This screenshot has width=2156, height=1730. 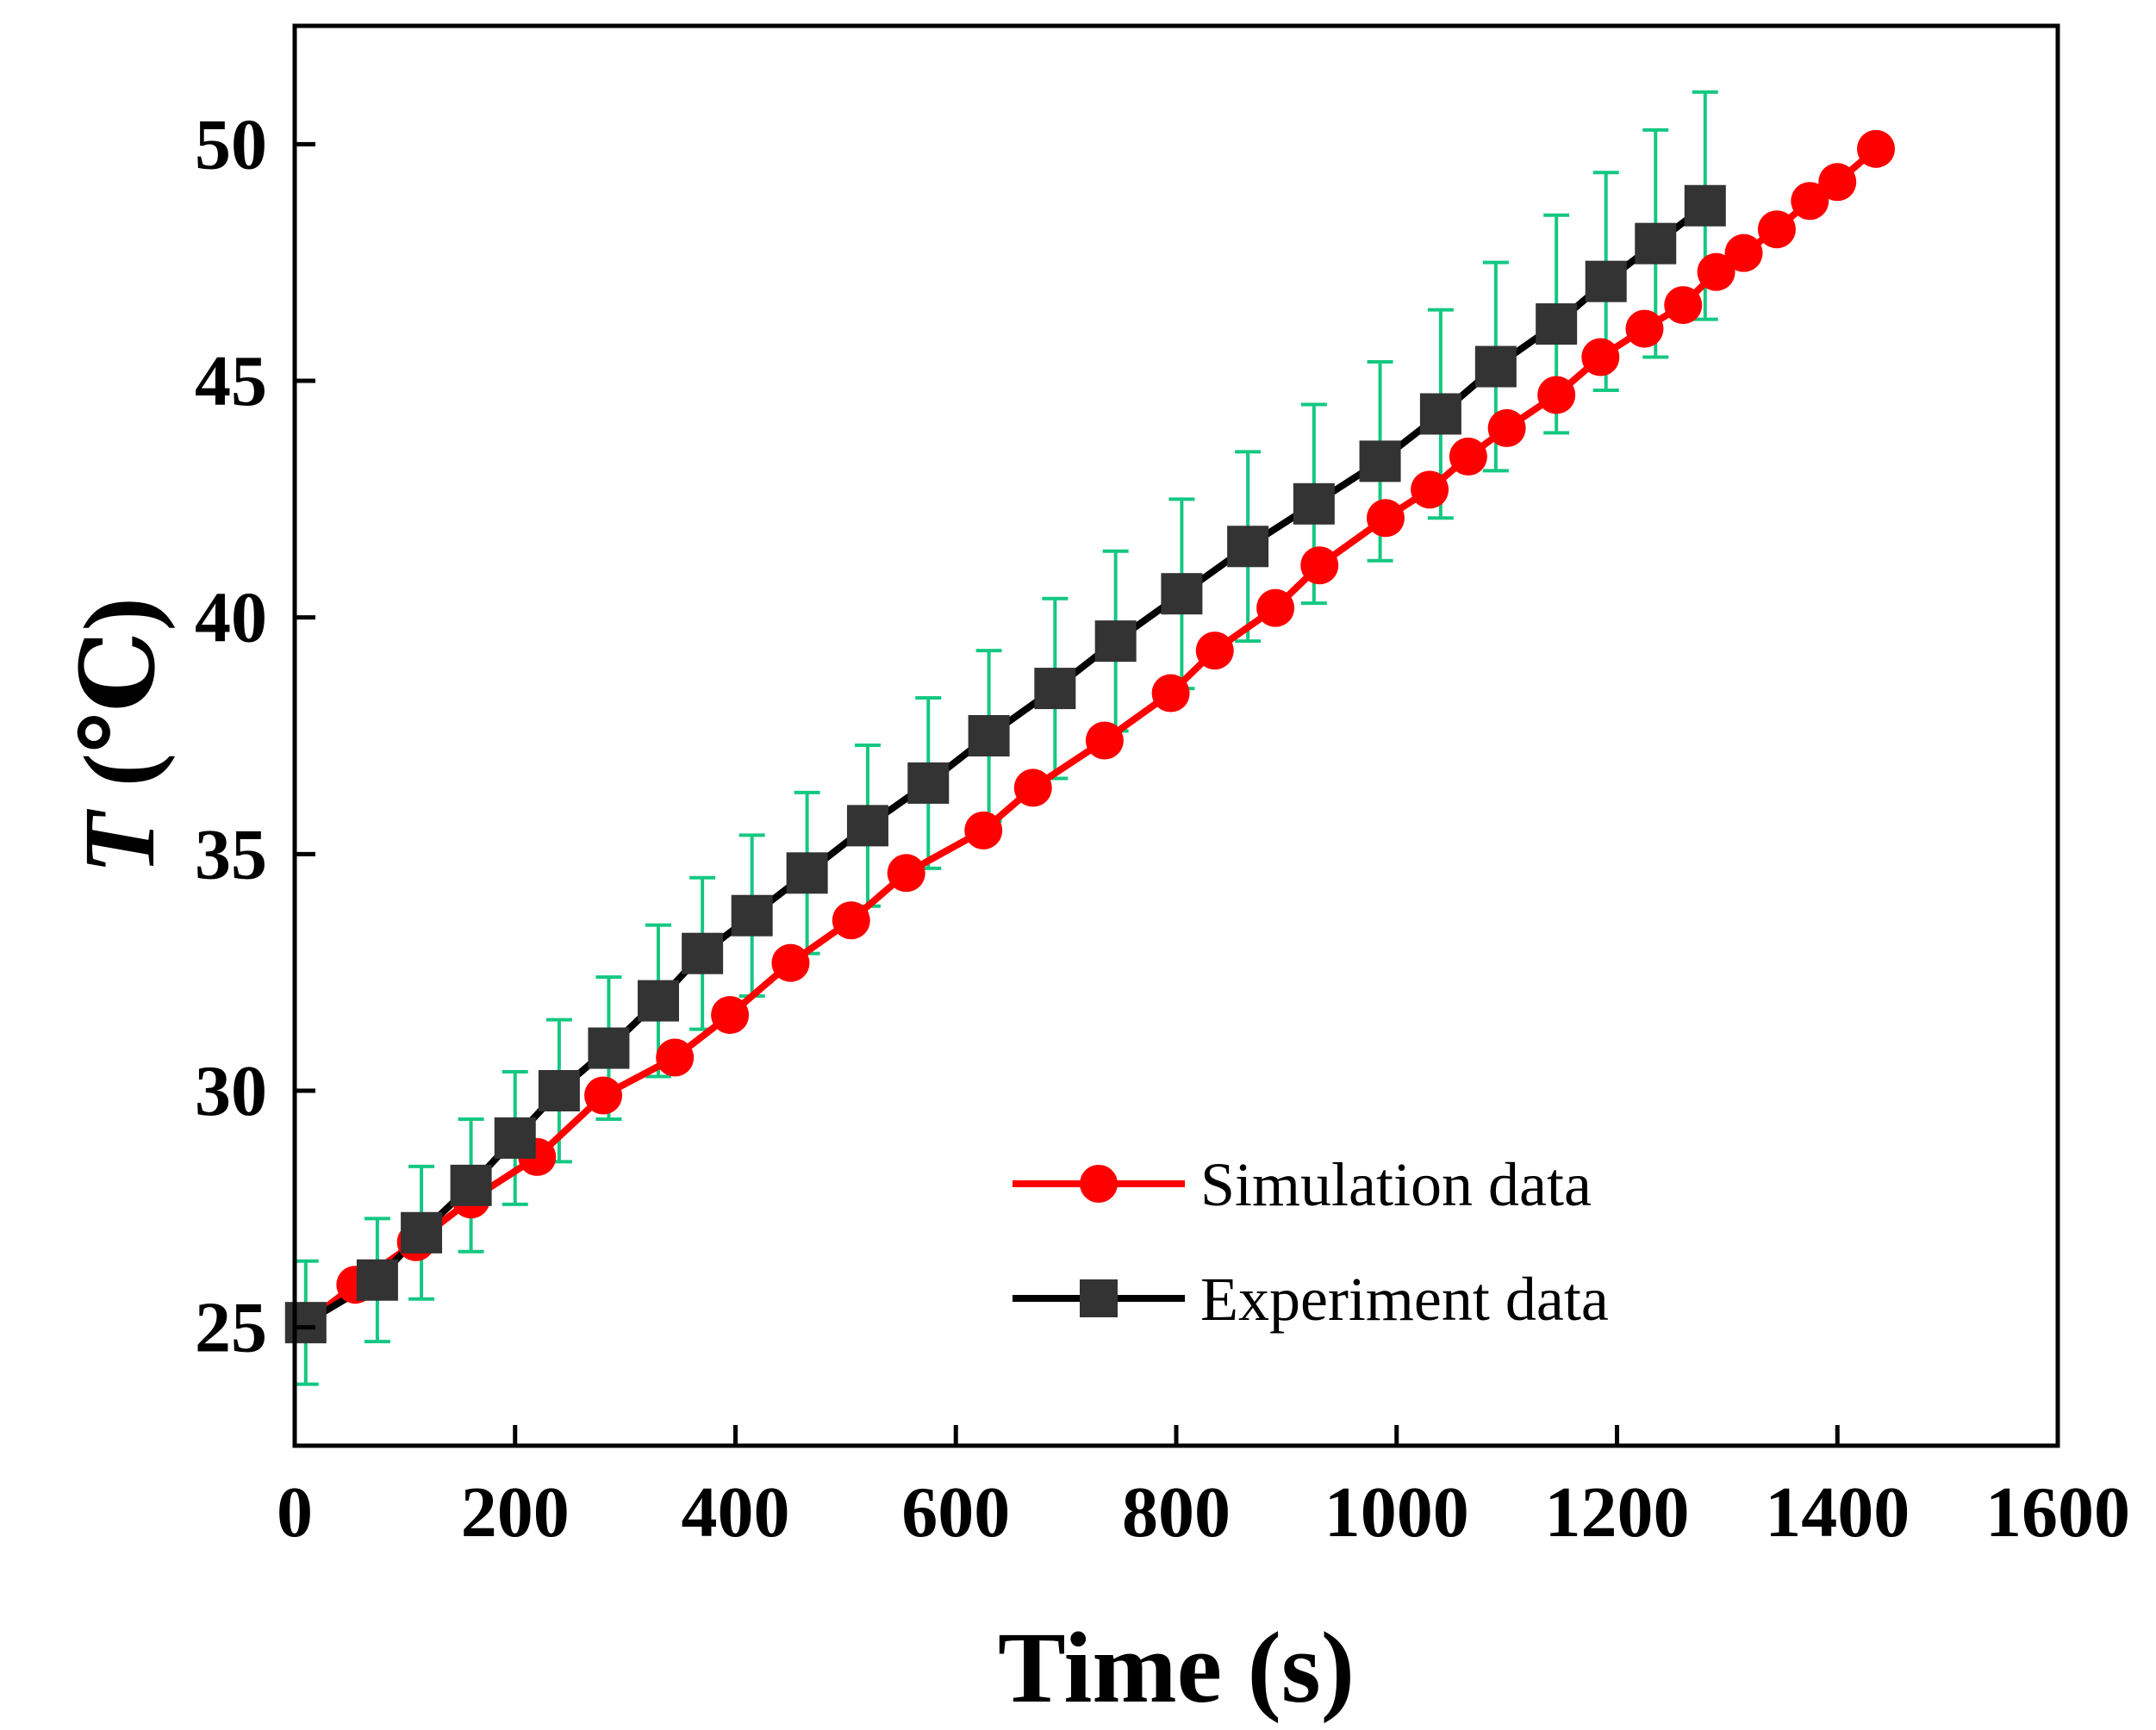 What do you see at coordinates (231, 144) in the screenshot?
I see `y-tick-label: 50` at bounding box center [231, 144].